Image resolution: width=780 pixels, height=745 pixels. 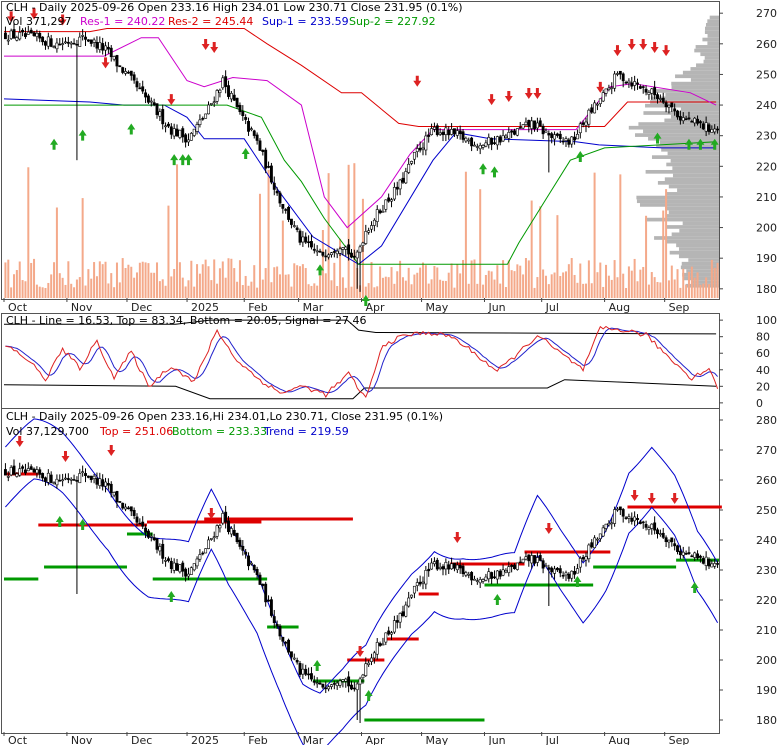 What do you see at coordinates (679, 739) in the screenshot?
I see `trend-xtick-label: Sep` at bounding box center [679, 739].